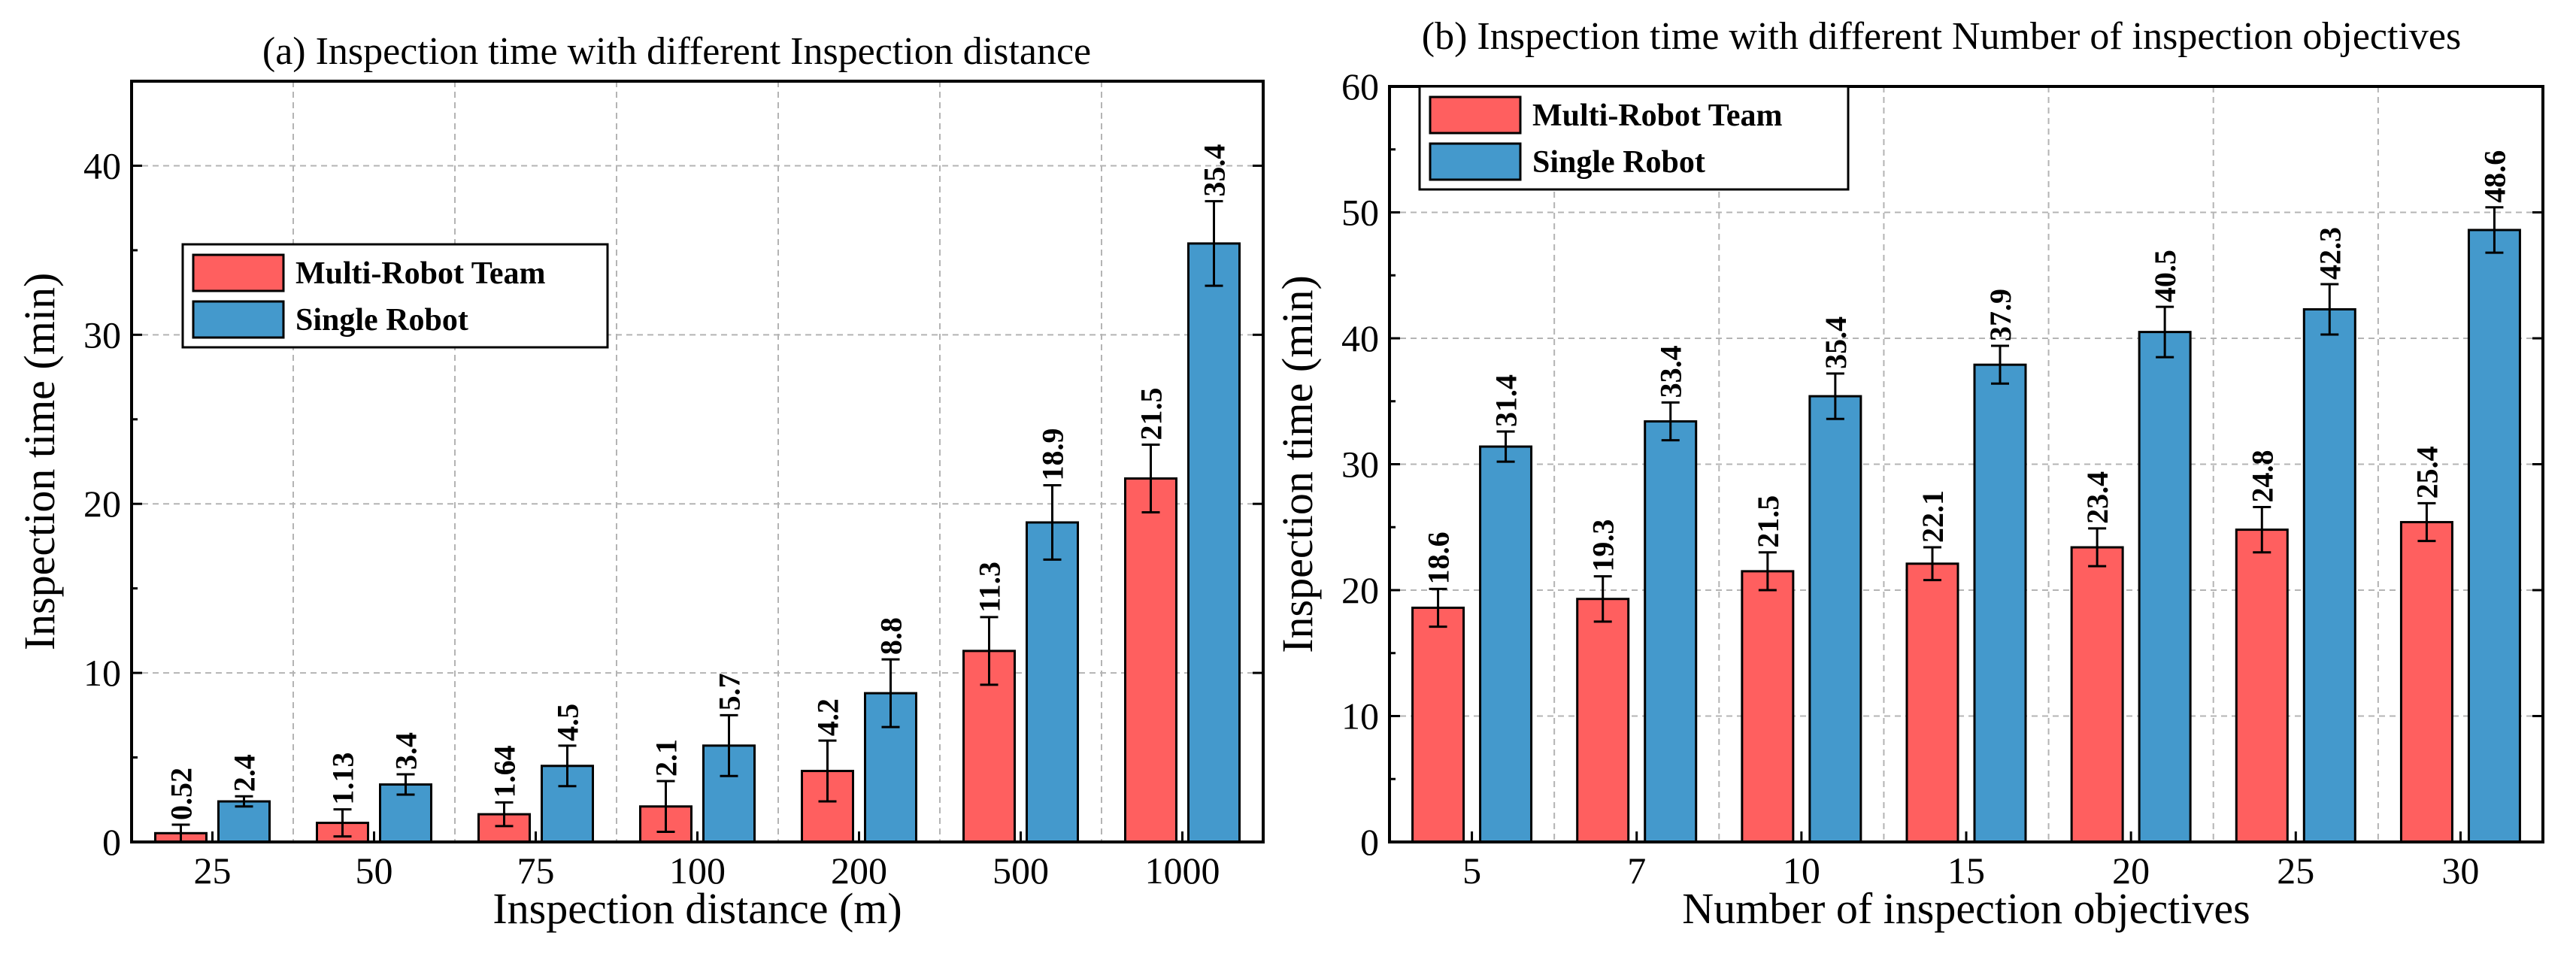 The width and height of the screenshot is (2576, 960). What do you see at coordinates (1603, 546) in the screenshot?
I see `data-label: 19.3` at bounding box center [1603, 546].